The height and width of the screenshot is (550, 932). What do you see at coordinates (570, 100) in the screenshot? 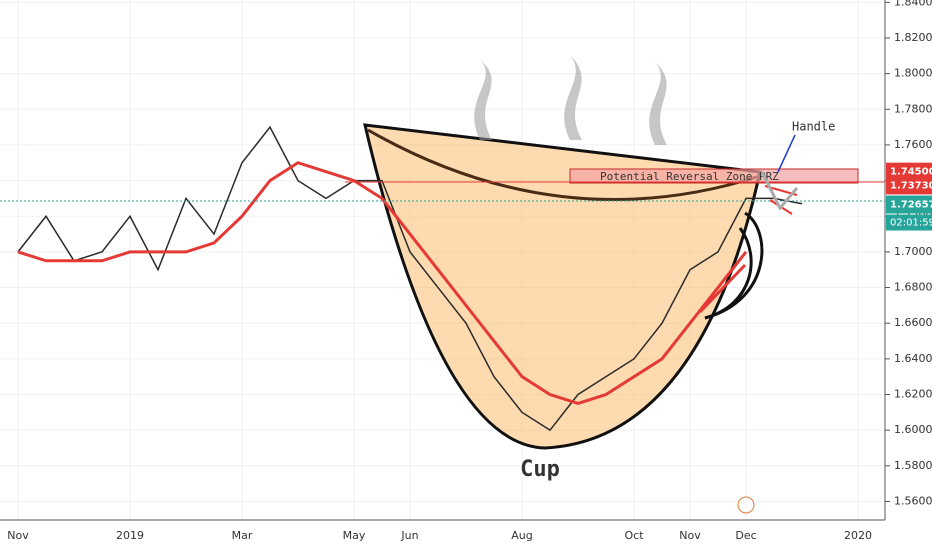
I see `steam` at bounding box center [570, 100].